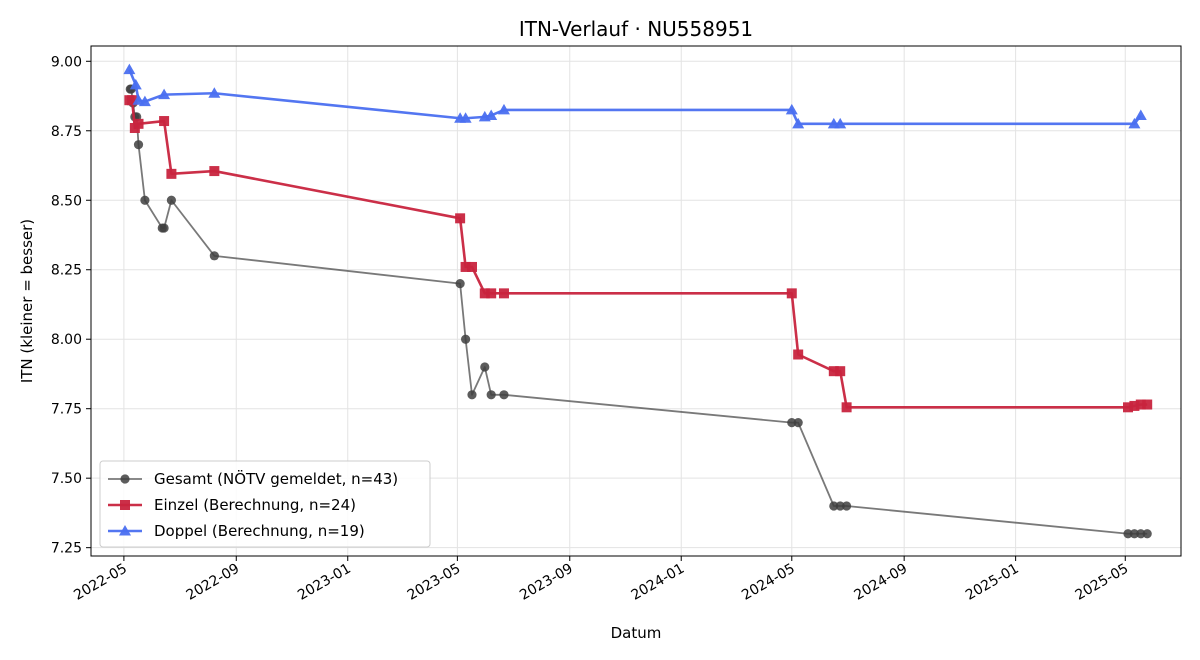 Image resolution: width=1200 pixels, height=660 pixels. What do you see at coordinates (880, 582) in the screenshot?
I see `x-tick-label: 2024-09` at bounding box center [880, 582].